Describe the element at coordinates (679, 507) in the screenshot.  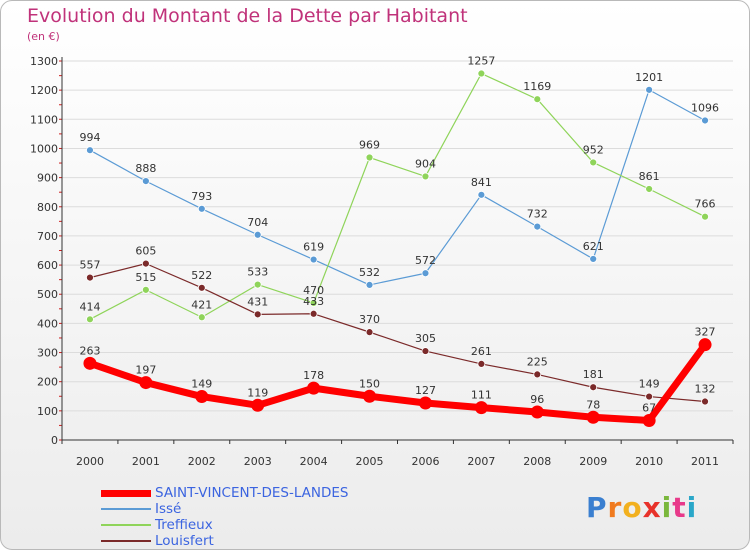
I see `logo-letter: t` at that location.